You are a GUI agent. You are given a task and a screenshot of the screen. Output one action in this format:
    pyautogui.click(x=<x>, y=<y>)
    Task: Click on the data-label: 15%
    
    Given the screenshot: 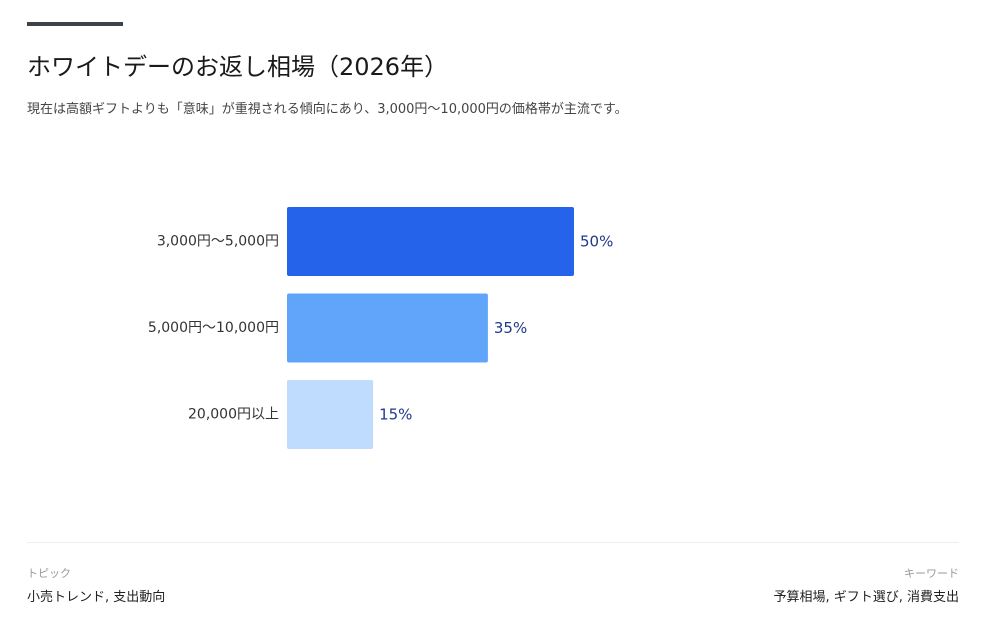 What is the action you would take?
    pyautogui.click(x=395, y=415)
    